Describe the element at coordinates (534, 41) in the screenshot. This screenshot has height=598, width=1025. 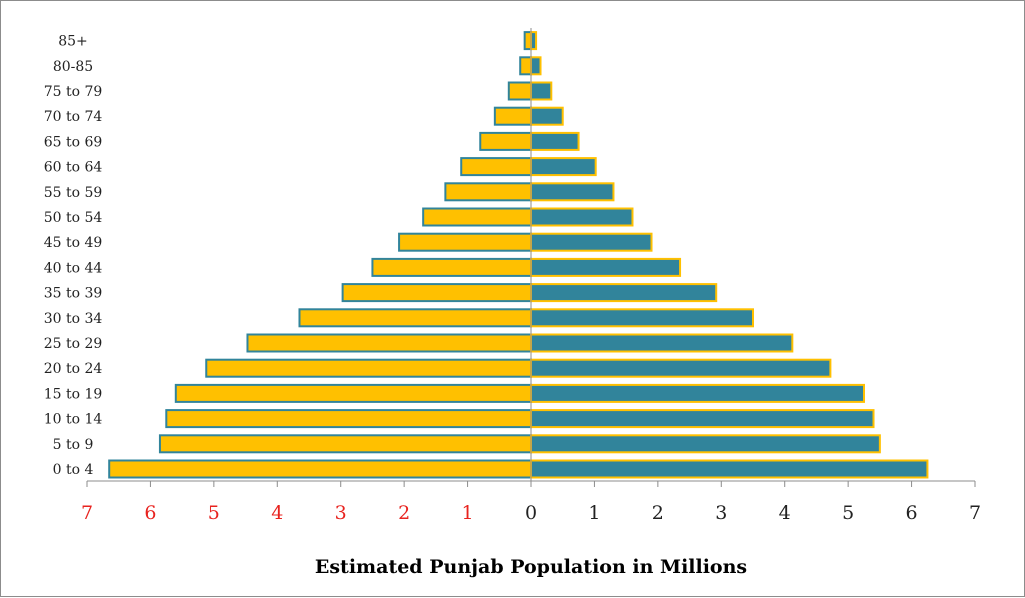
I see `bar-right-85-` at that location.